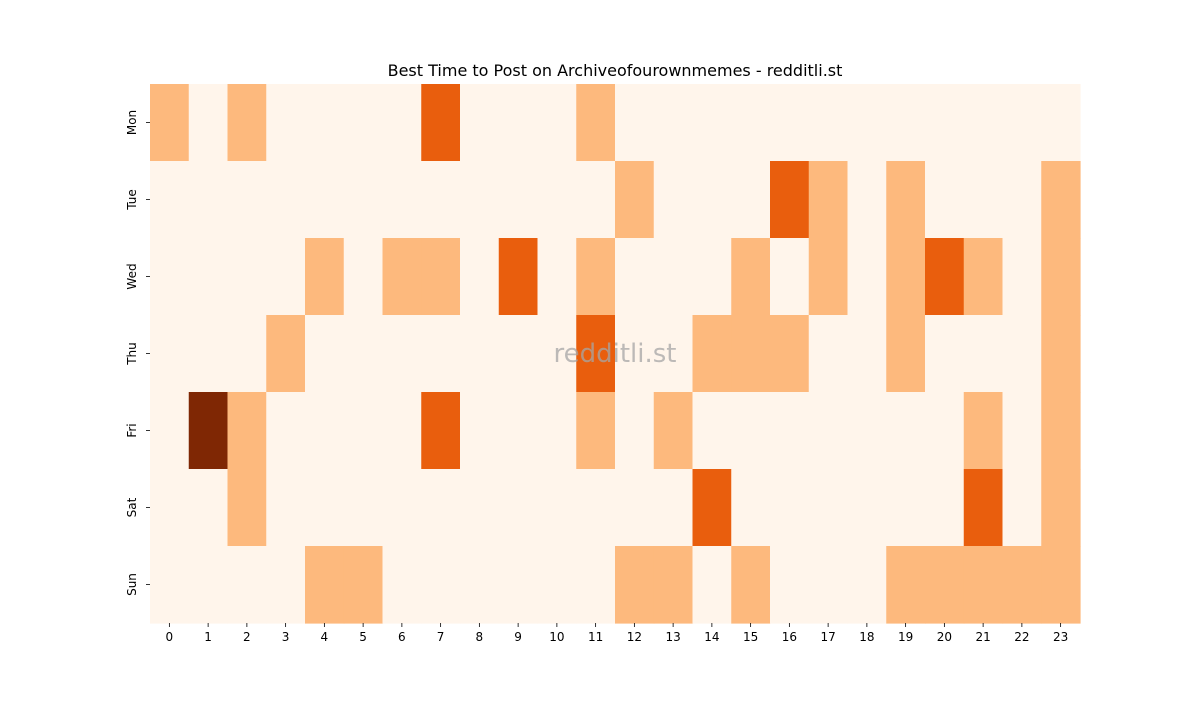  I want to click on x-tick-label: 5, so click(363, 637).